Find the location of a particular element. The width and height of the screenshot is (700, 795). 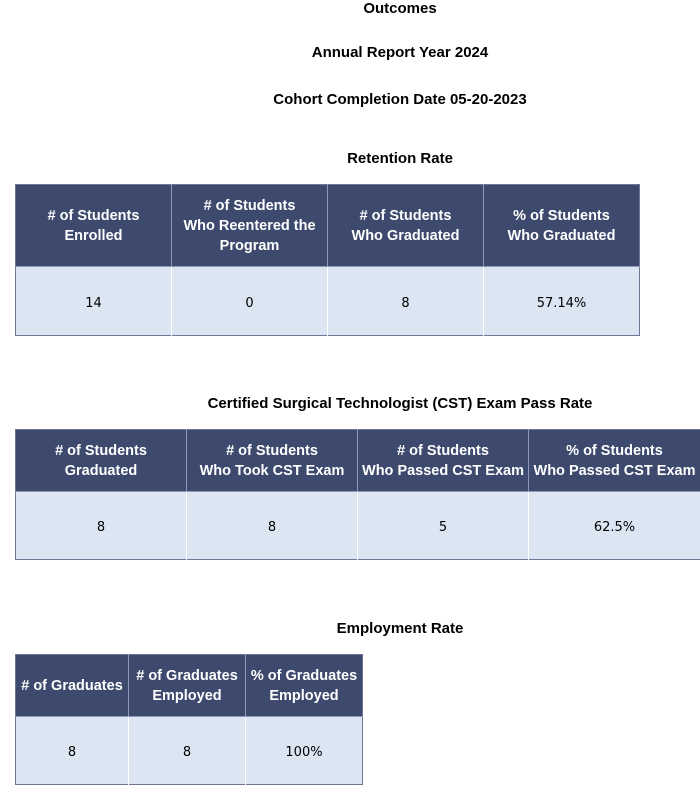

report-year-heading: Annual Report Year 2024 is located at coordinates (400, 52).